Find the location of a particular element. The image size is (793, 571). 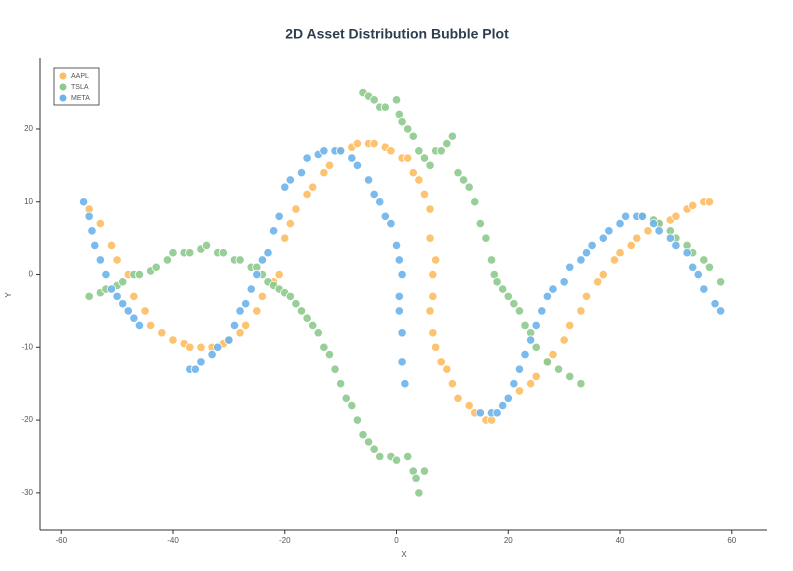

y-axis-label: Y is located at coordinates (8, 295).